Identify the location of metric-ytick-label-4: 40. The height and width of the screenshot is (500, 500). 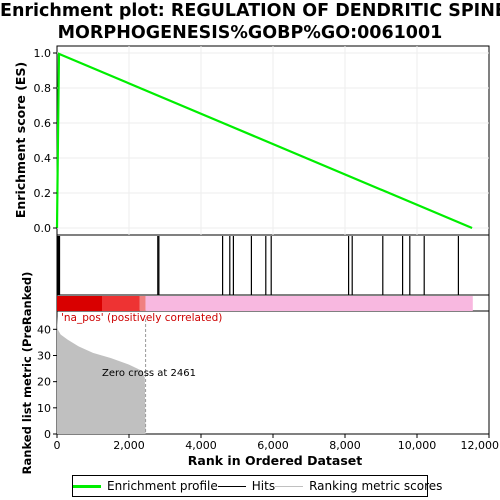
(44, 329).